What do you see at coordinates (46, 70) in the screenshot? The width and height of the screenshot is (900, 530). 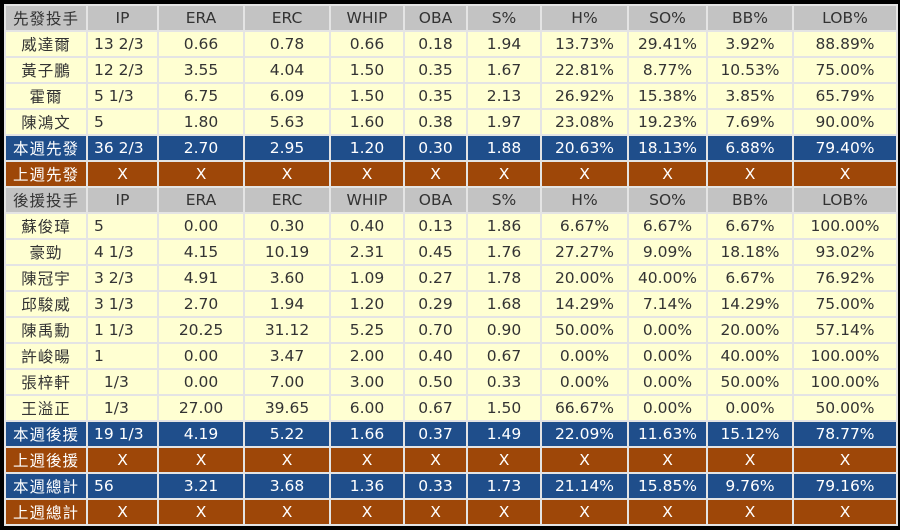 I see `row-label: 黃子鵬` at bounding box center [46, 70].